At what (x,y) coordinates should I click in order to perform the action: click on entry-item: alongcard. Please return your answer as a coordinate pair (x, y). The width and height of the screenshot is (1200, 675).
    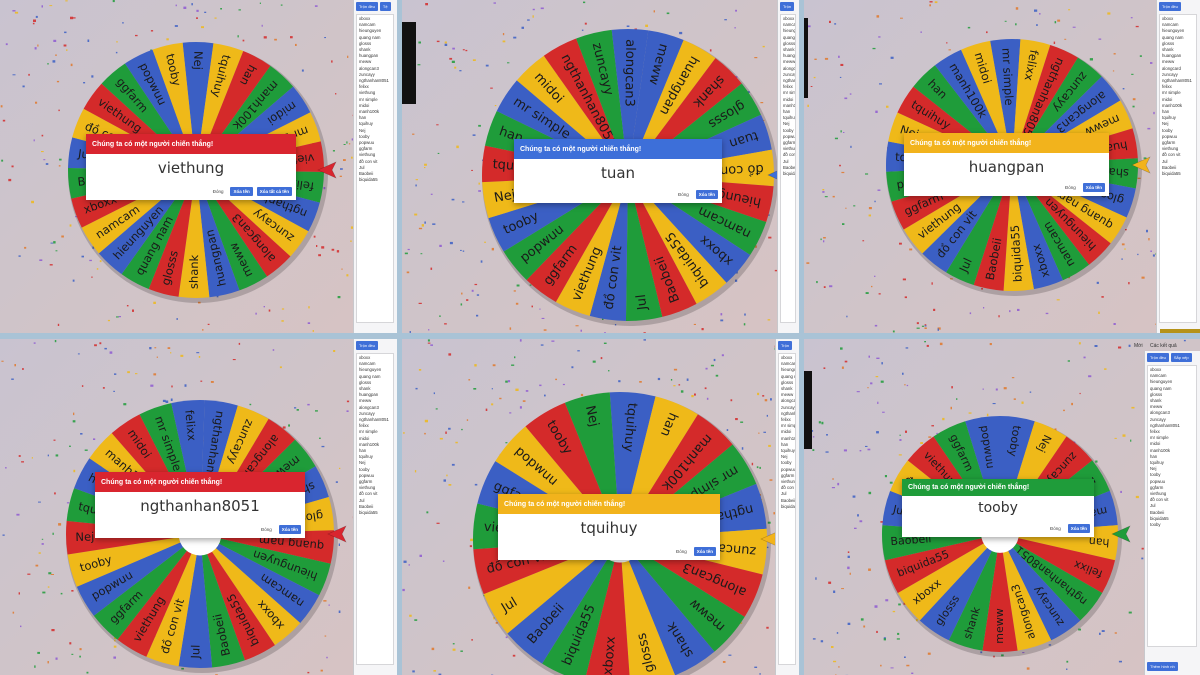
    Looking at the image, I should click on (1171, 68).